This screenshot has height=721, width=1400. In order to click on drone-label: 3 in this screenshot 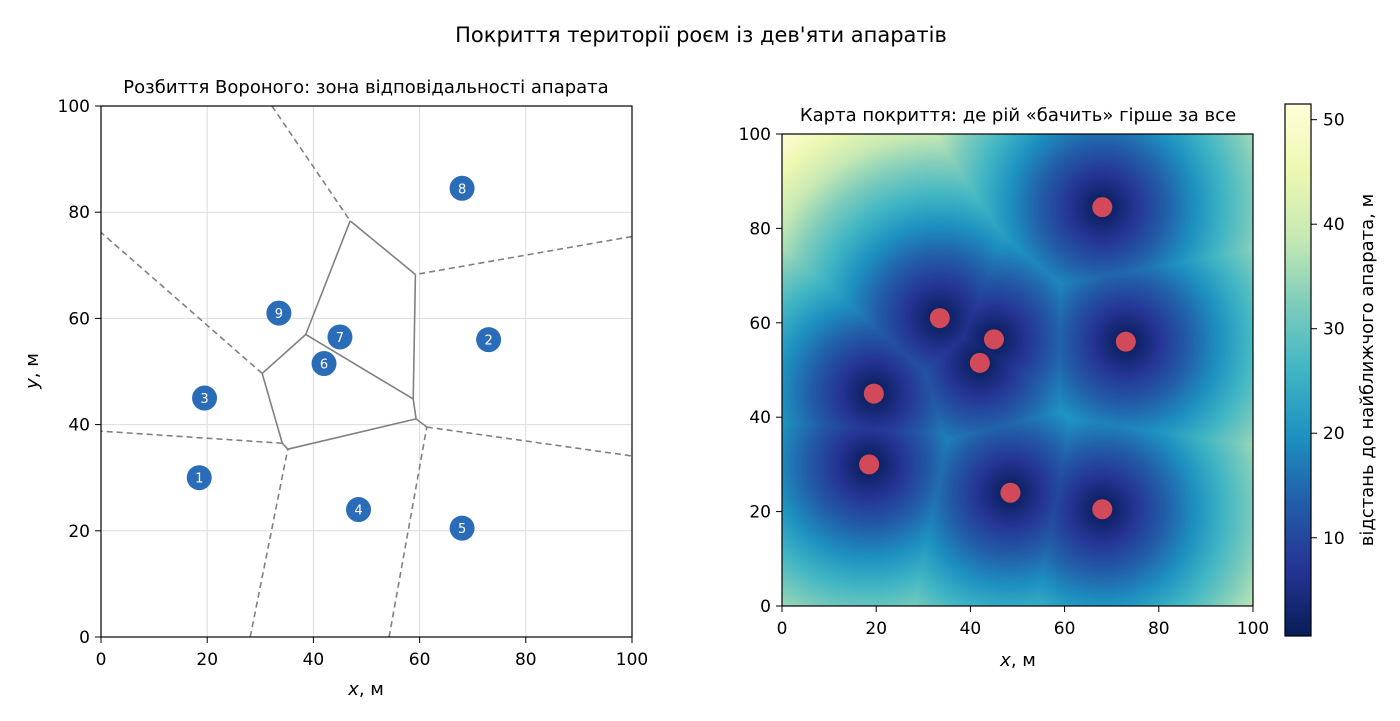, I will do `click(204, 399)`.